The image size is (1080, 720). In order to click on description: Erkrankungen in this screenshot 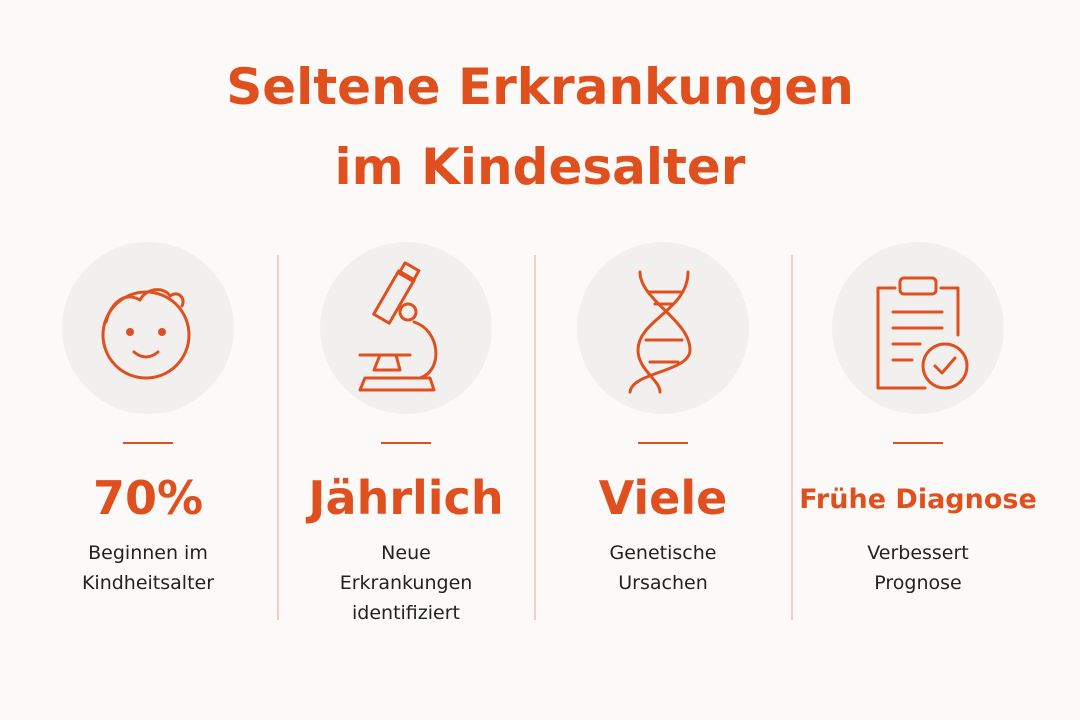, I will do `click(406, 583)`.